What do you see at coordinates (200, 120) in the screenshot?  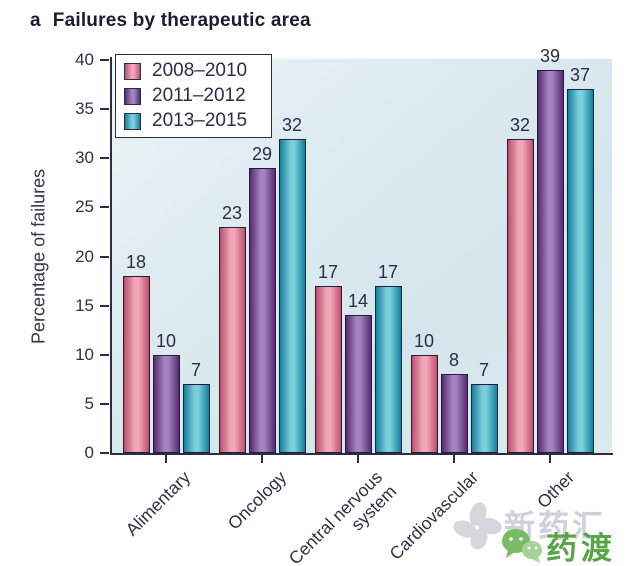 I see `legend-label: 2013–2015` at bounding box center [200, 120].